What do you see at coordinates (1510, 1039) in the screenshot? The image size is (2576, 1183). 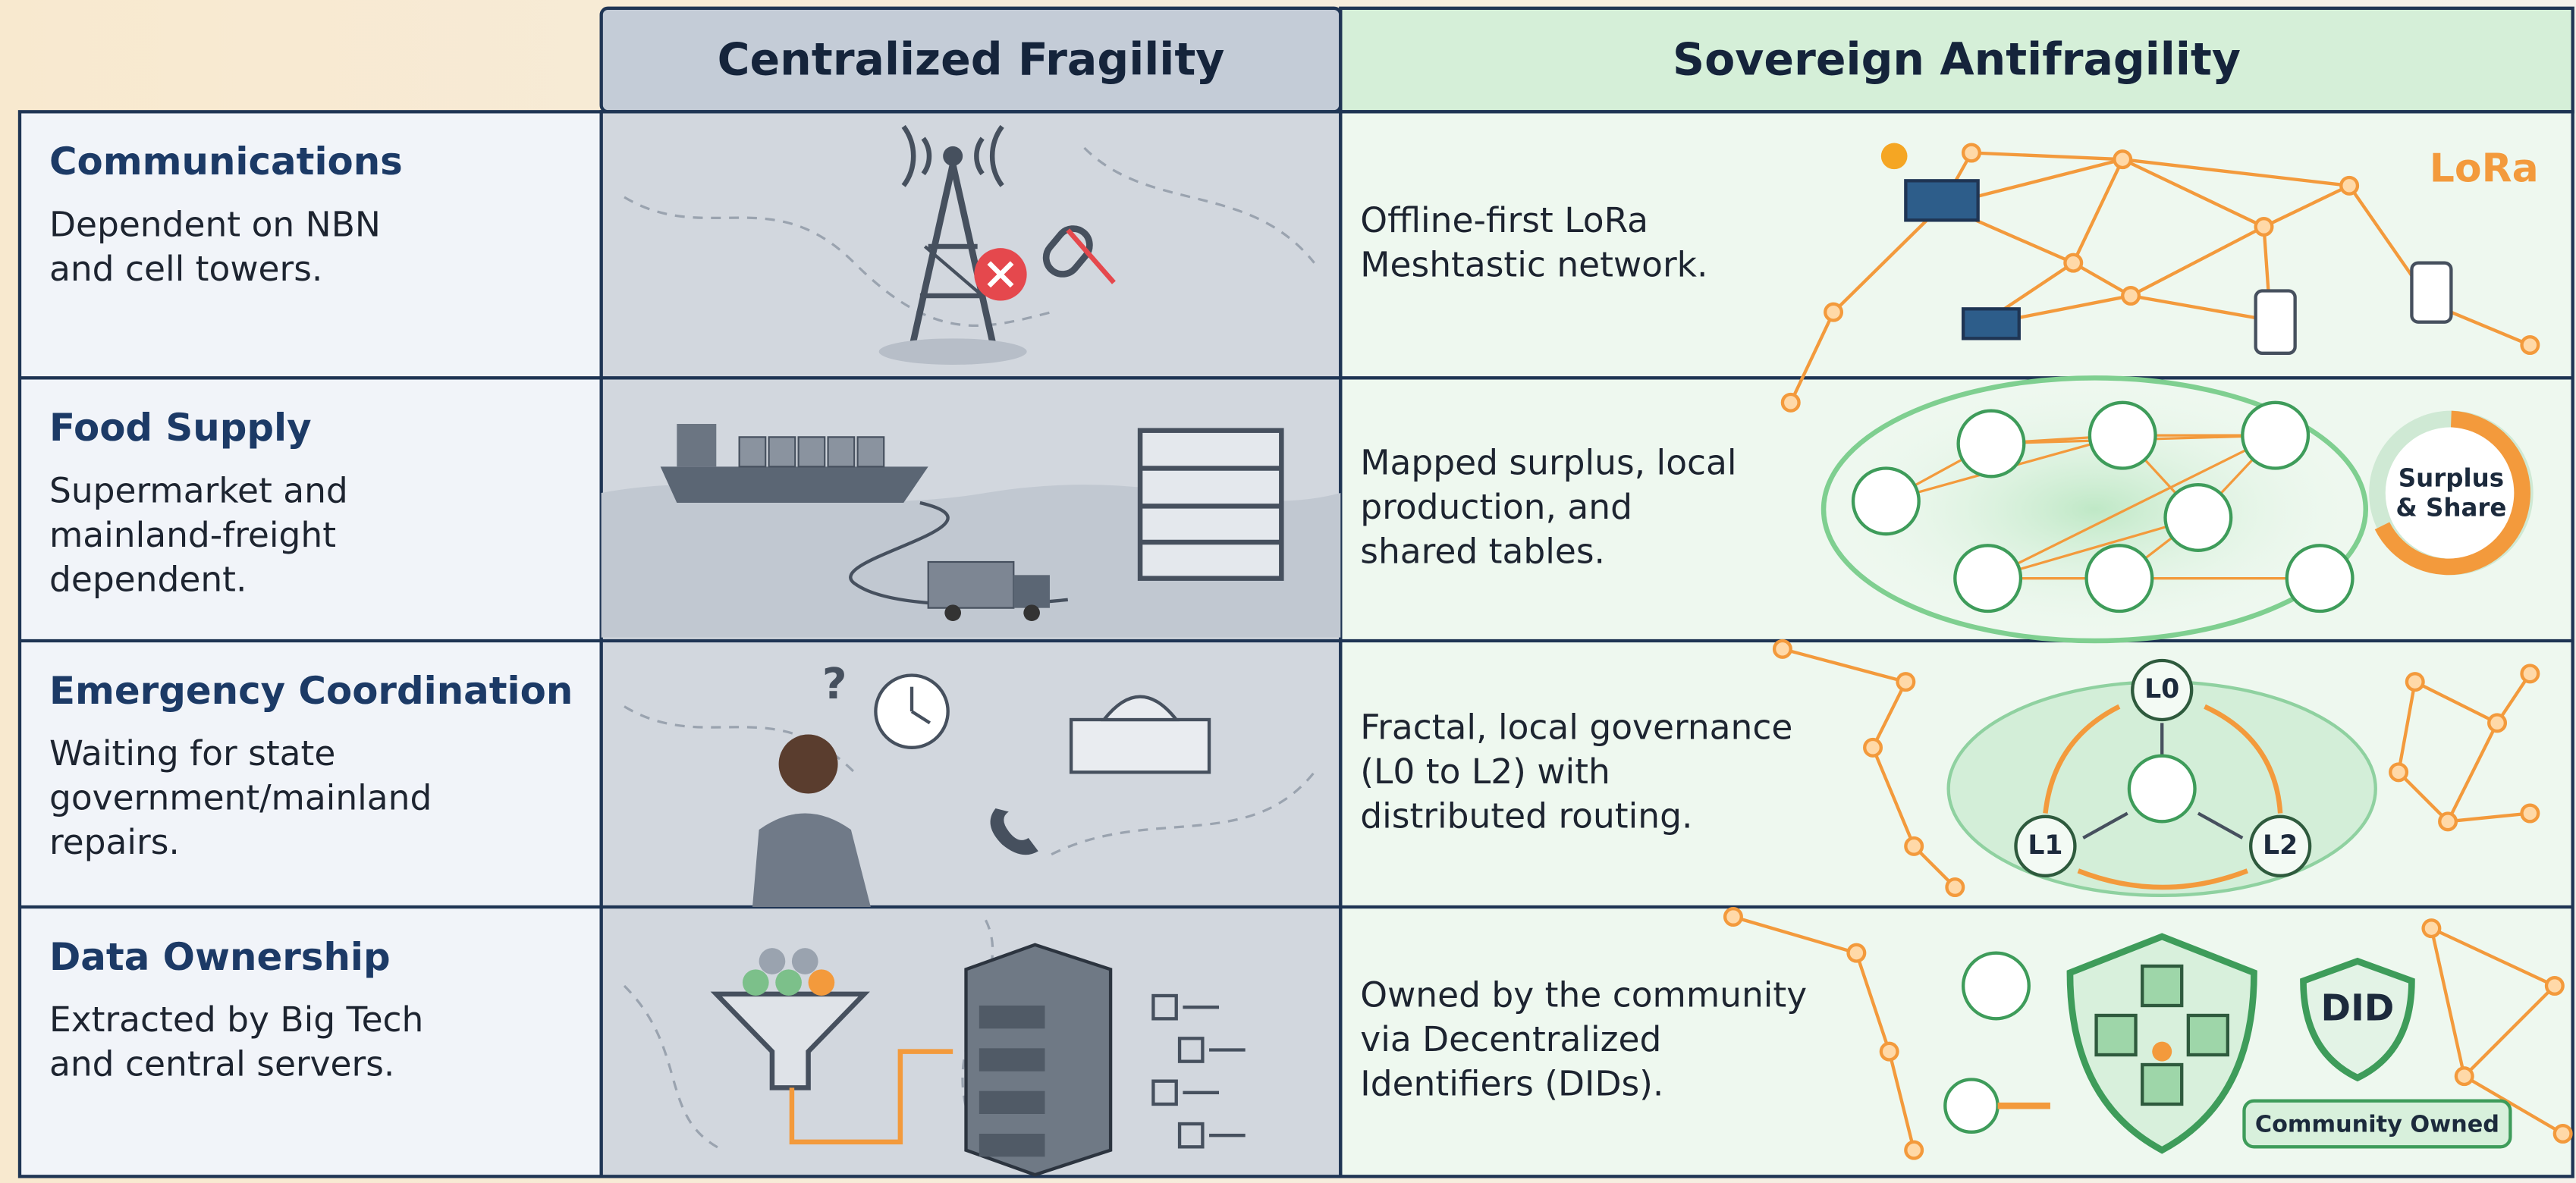 I see `alternative-description: via Decentralized` at bounding box center [1510, 1039].